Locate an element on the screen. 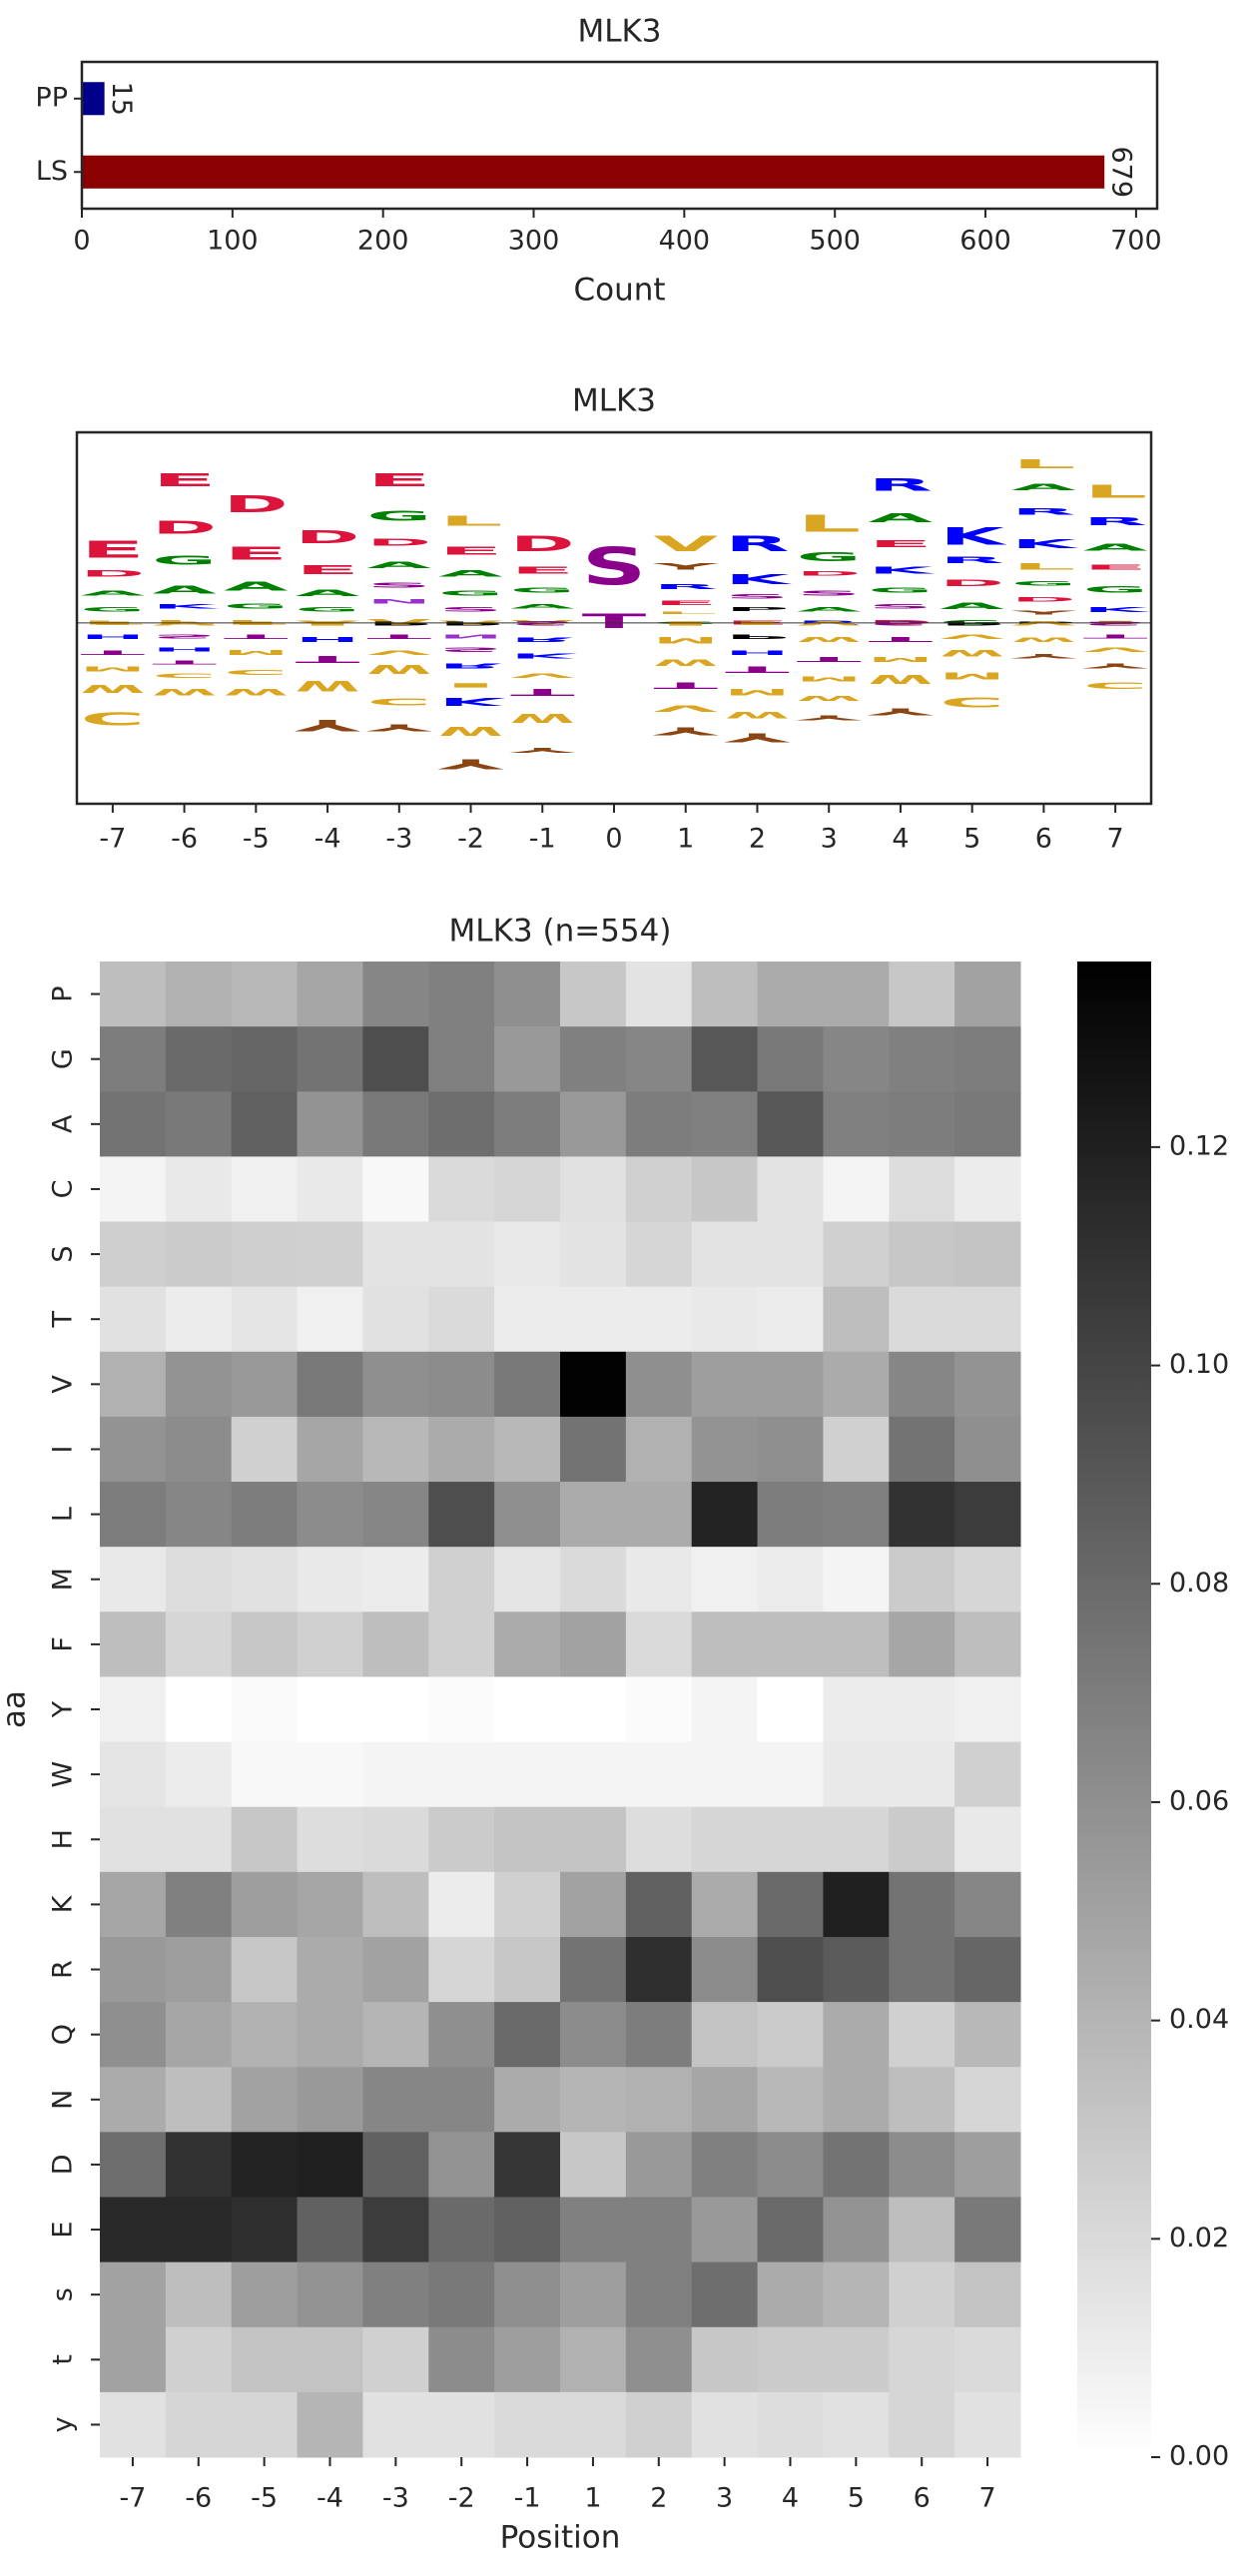  bar is located at coordinates (93, 99).